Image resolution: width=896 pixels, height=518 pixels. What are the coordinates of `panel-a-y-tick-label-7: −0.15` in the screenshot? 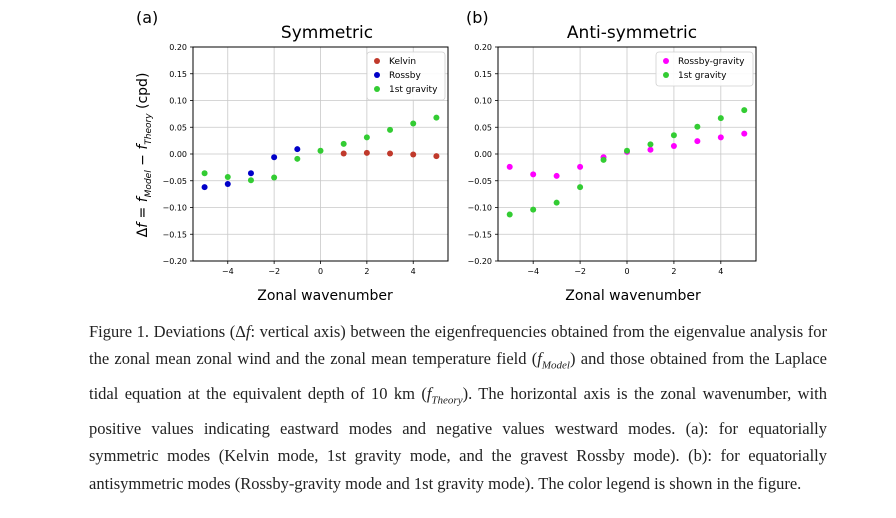 It's located at (174, 234).